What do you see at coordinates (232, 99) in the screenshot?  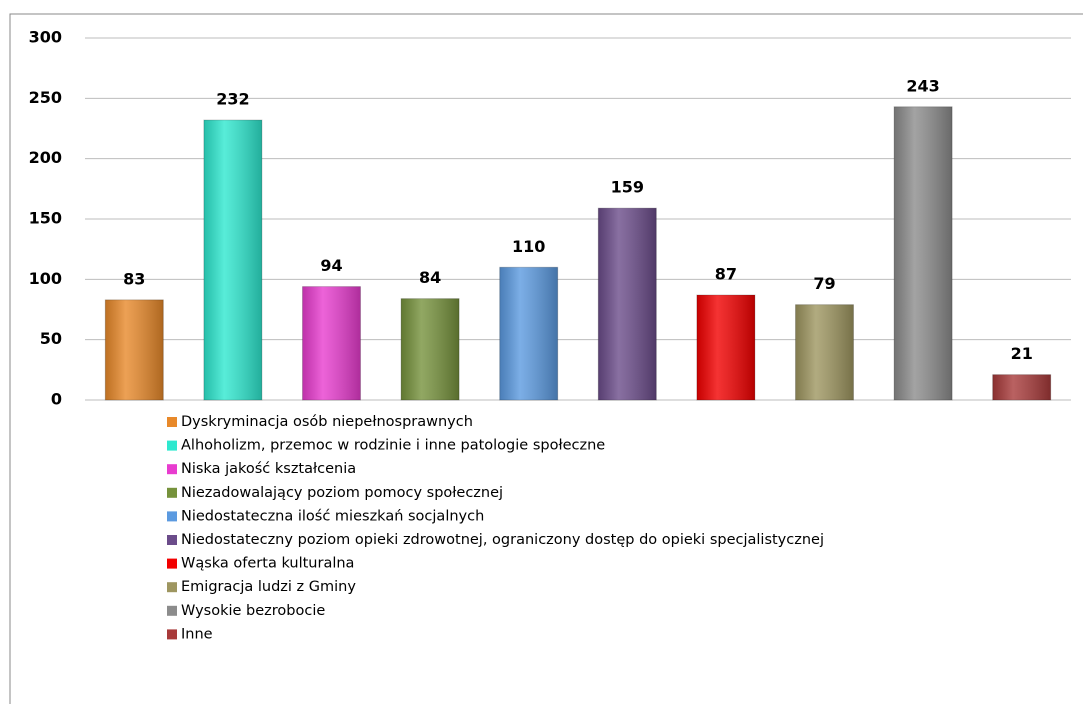 I see `value-label: 232` at bounding box center [232, 99].